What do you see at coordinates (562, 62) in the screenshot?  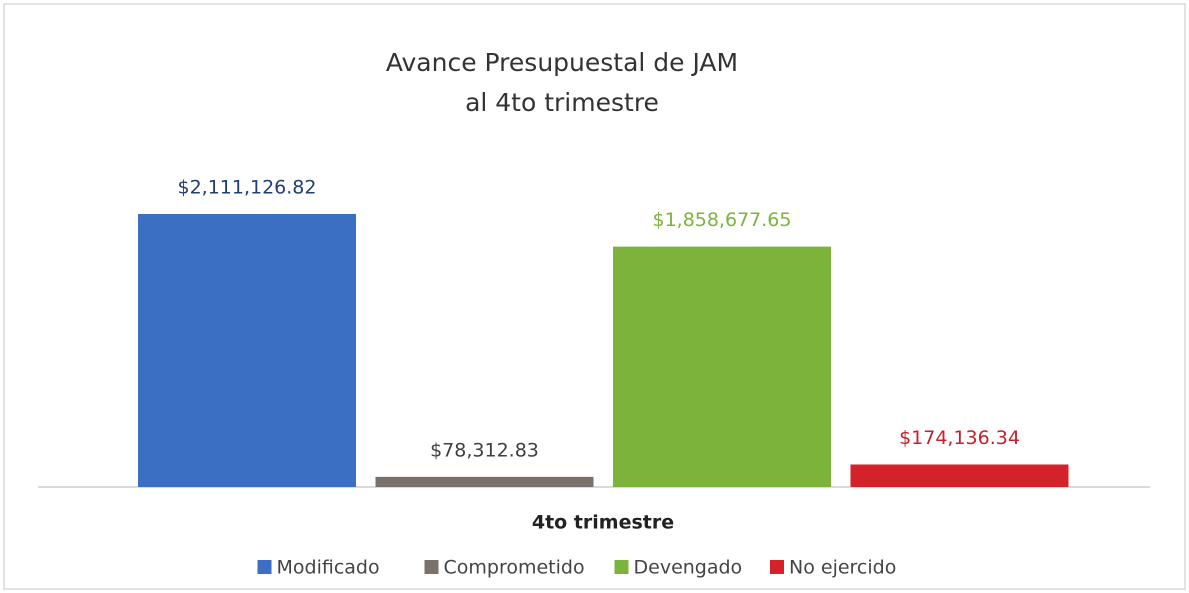 I see `chart-title: Avance Presupuestal de JAM` at bounding box center [562, 62].